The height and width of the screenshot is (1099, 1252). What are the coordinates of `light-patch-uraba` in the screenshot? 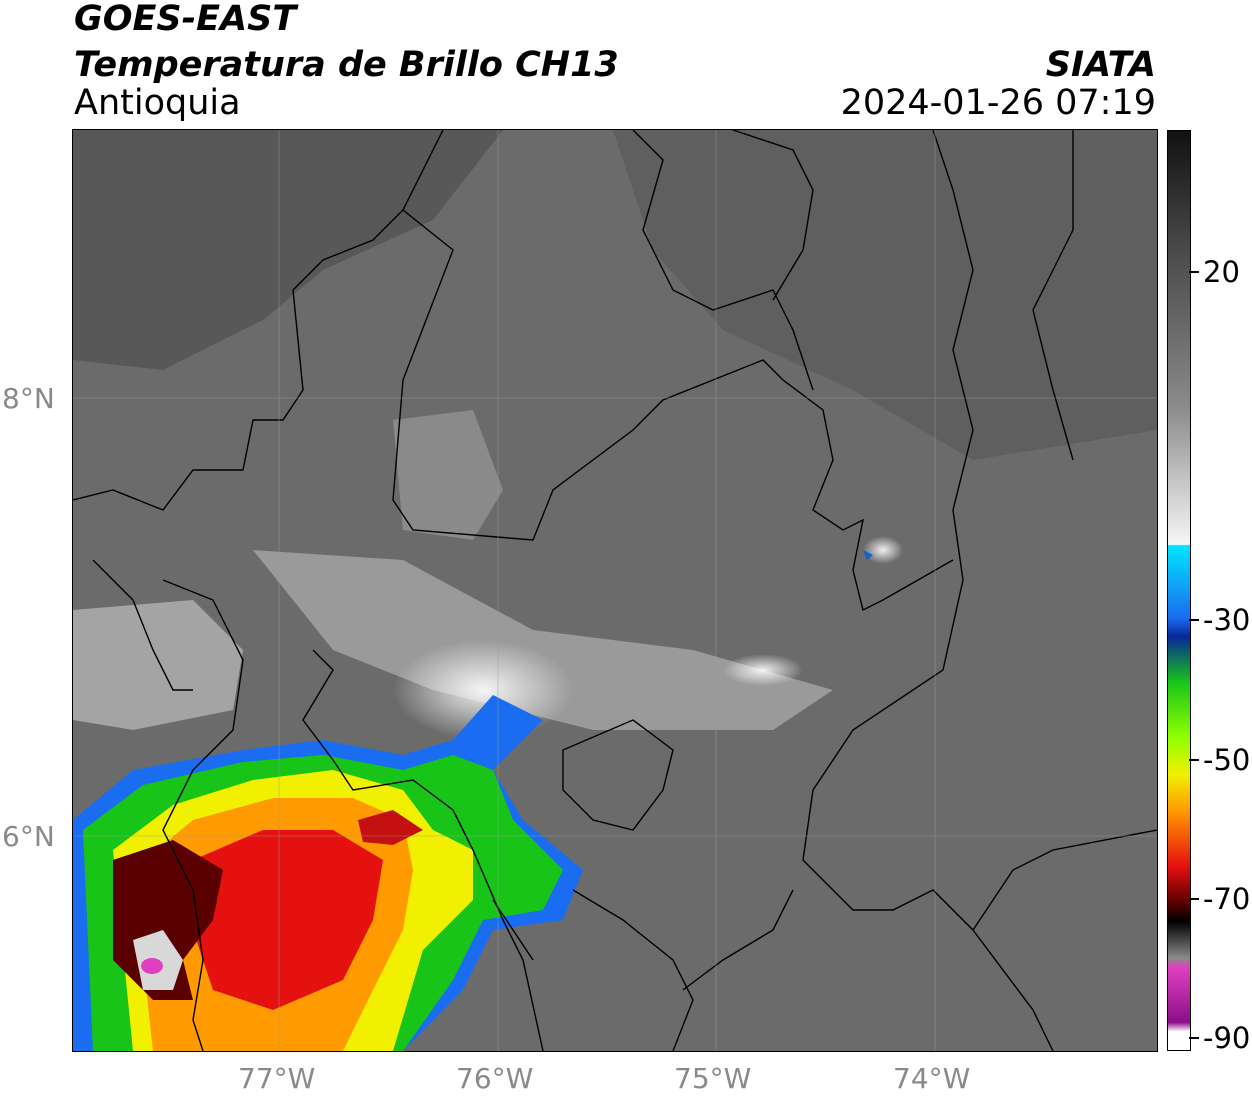 It's located at (448, 475).